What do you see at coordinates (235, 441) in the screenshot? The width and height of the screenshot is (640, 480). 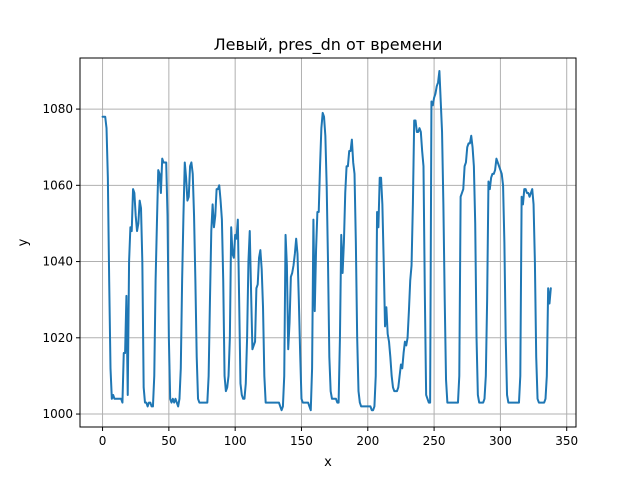 I see `x-tick-label: 100` at bounding box center [235, 441].